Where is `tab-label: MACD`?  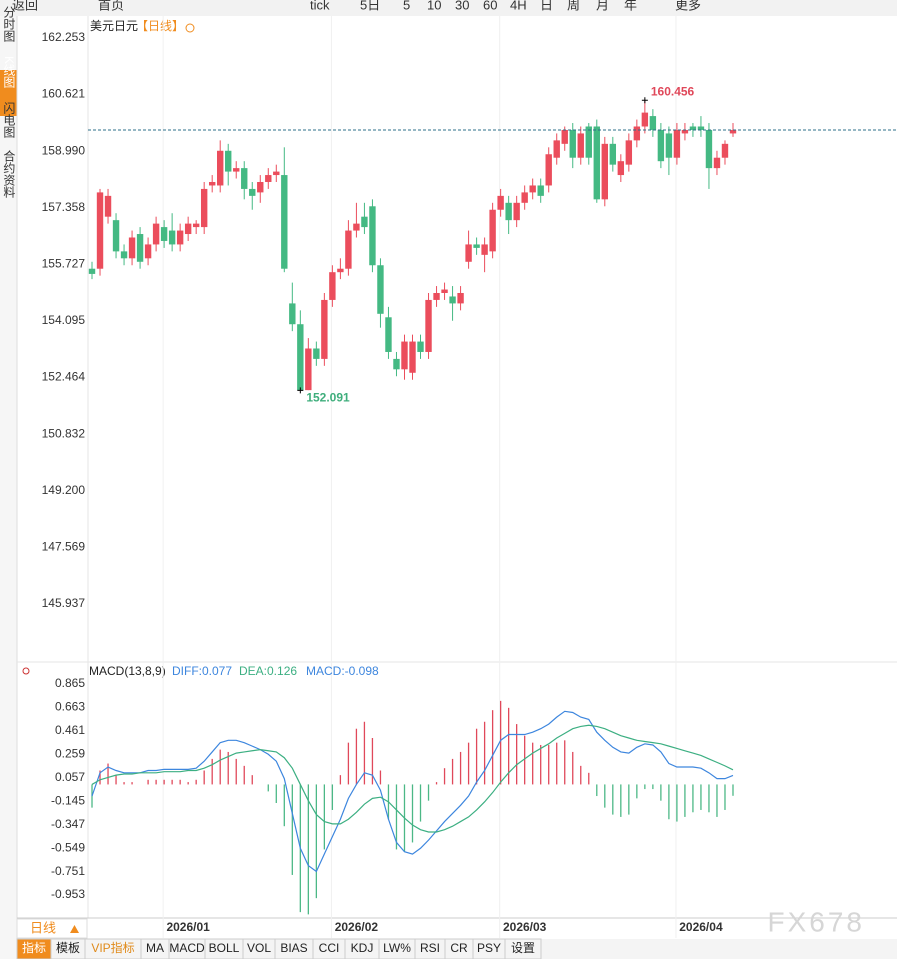 tab-label: MACD is located at coordinates (187, 948).